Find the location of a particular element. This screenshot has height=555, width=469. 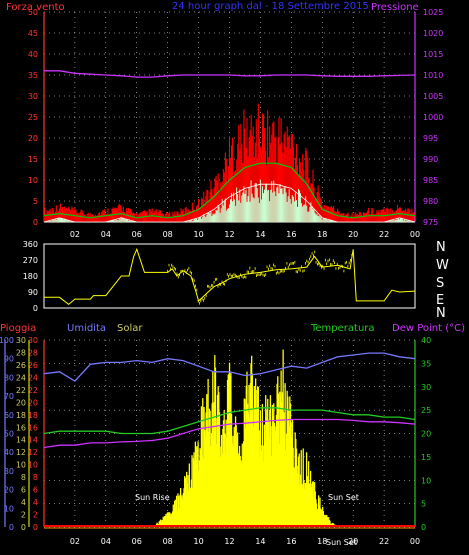

solar-tick: 8 is located at coordinates (23, 477).